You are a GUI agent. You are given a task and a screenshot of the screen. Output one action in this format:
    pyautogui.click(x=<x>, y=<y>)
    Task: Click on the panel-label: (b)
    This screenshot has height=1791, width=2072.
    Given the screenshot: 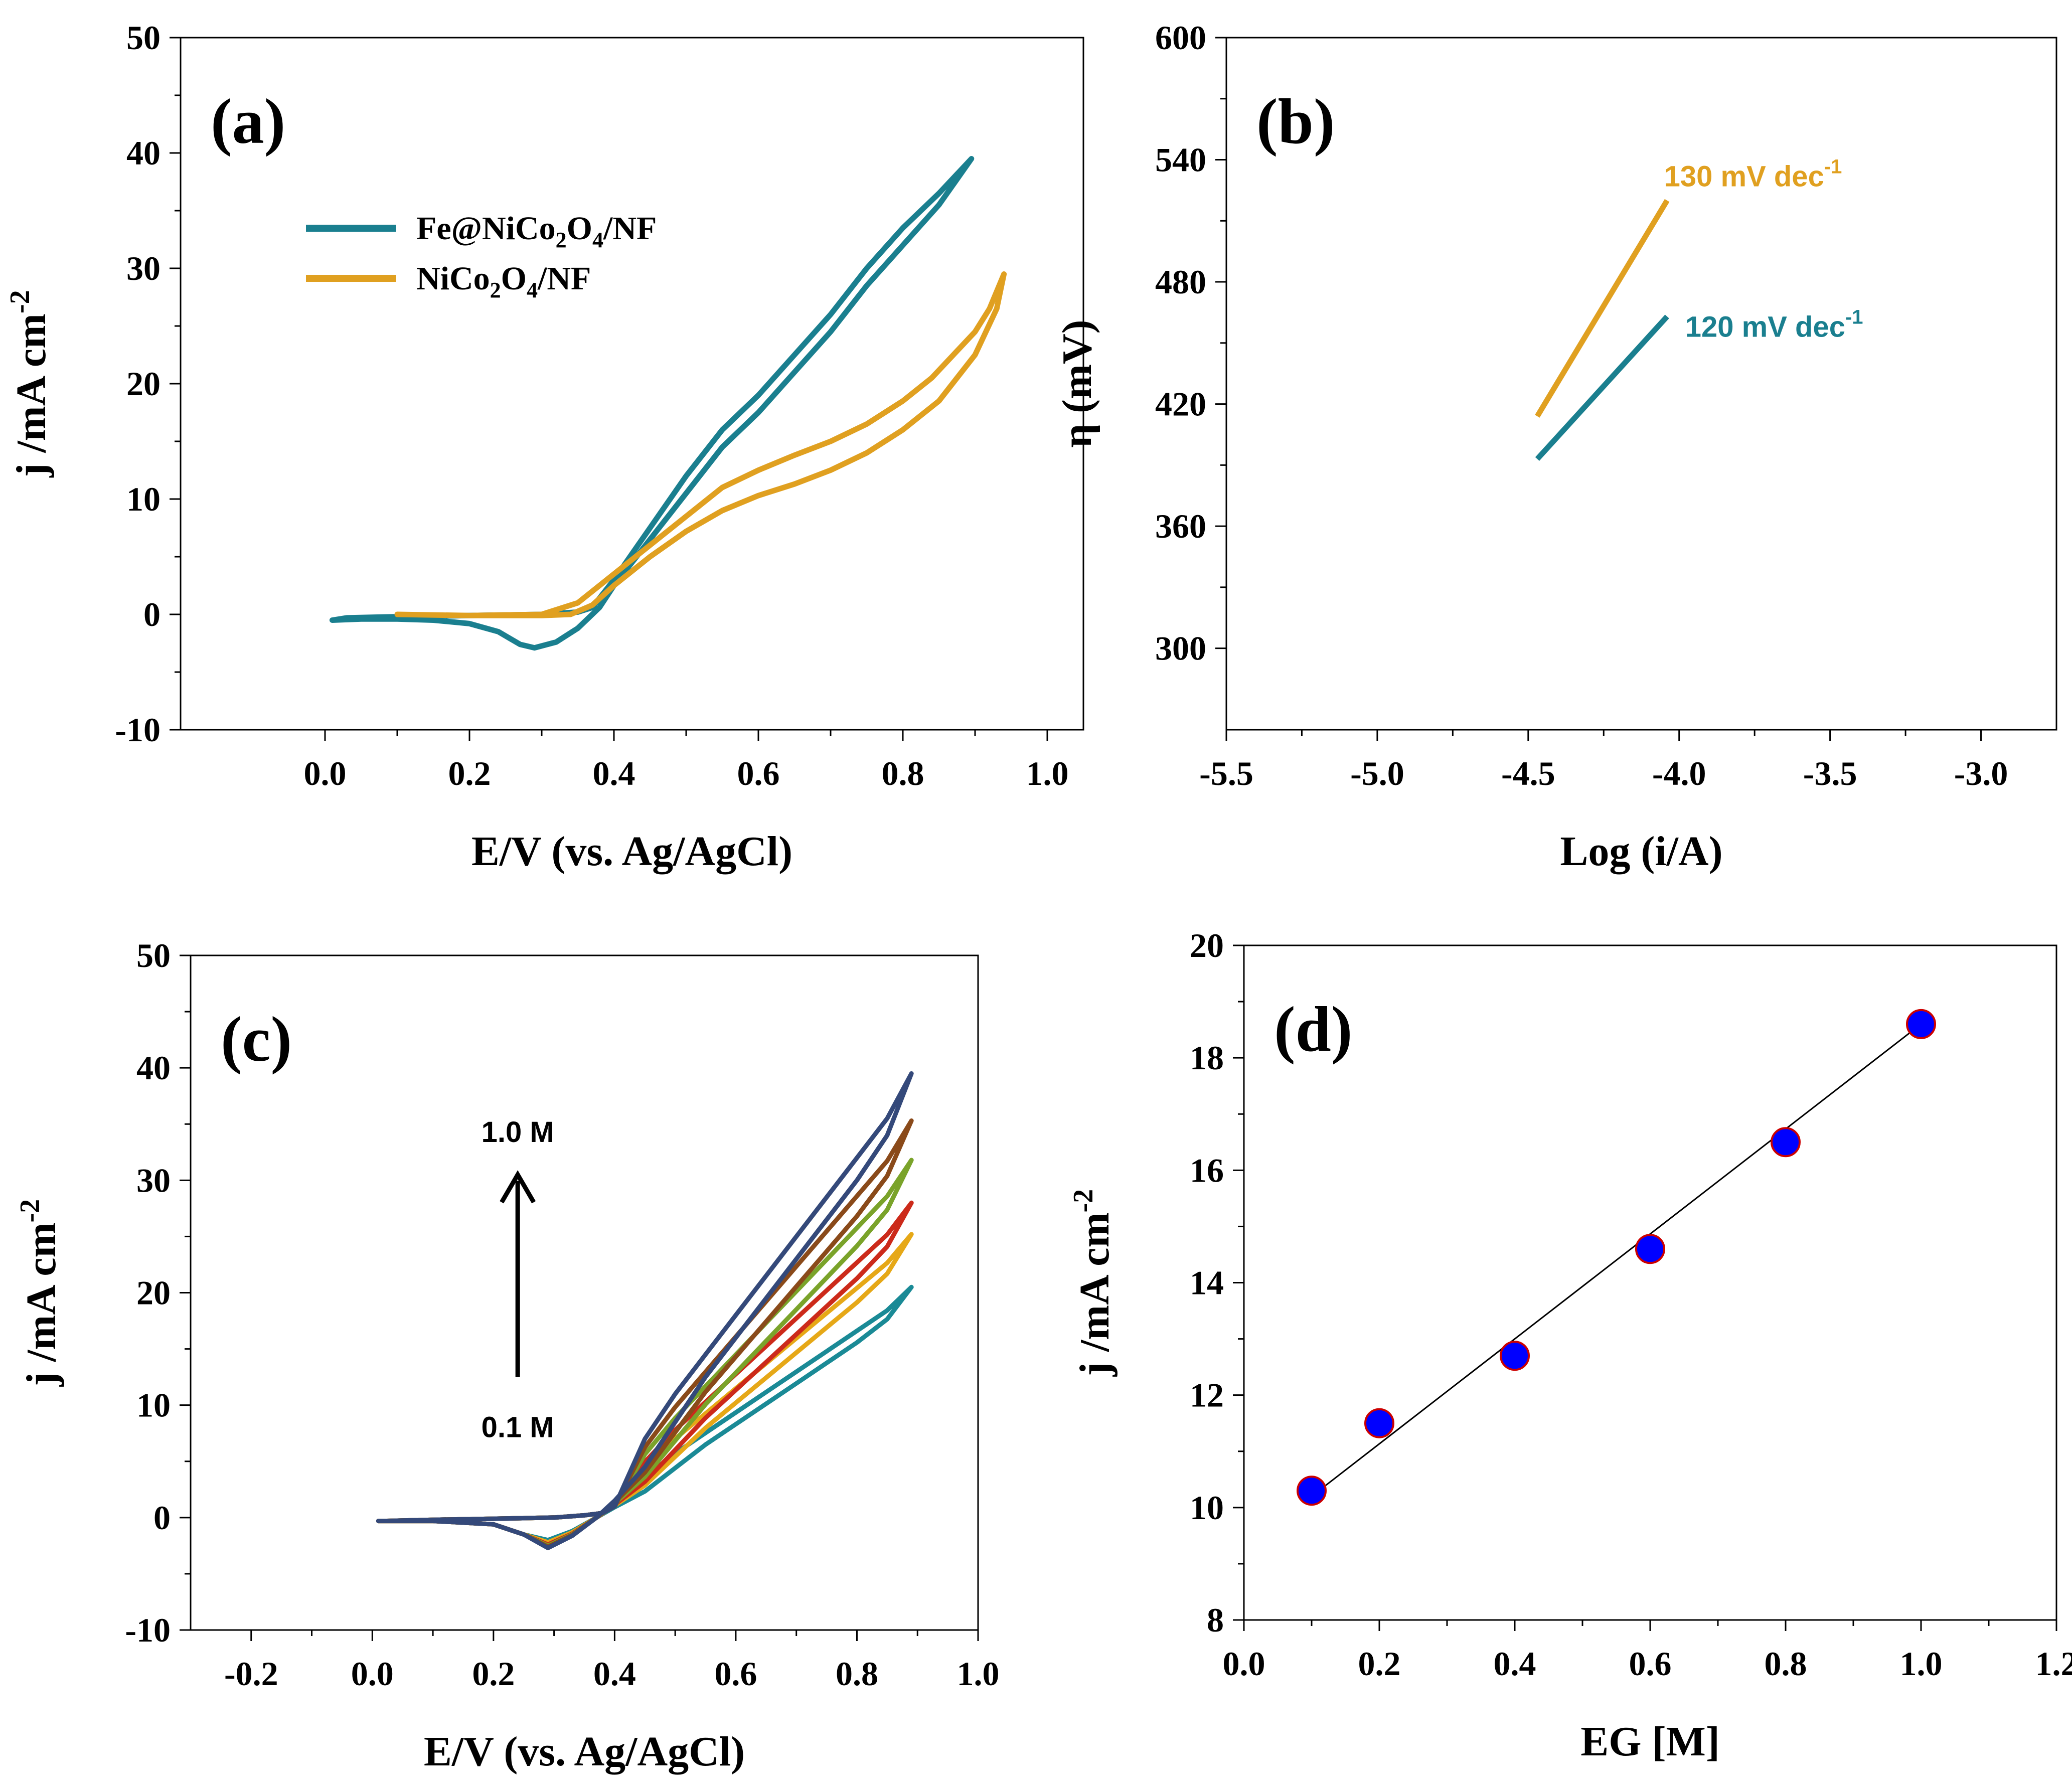 What is the action you would take?
    pyautogui.click(x=1295, y=121)
    